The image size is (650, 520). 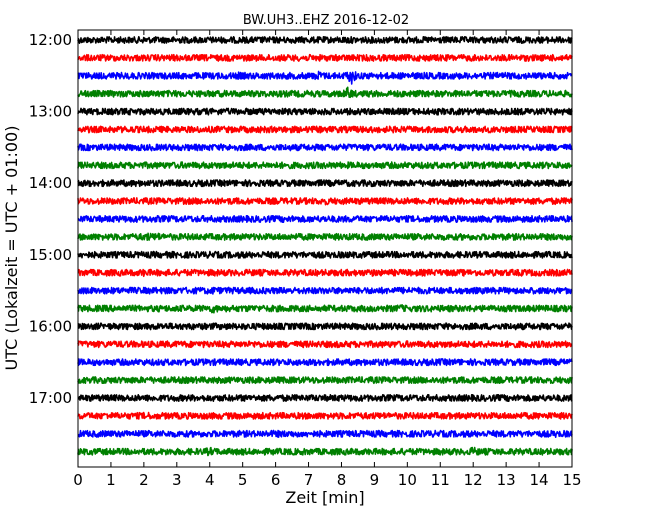 I want to click on y-tick-label: 17:00, so click(x=50, y=398).